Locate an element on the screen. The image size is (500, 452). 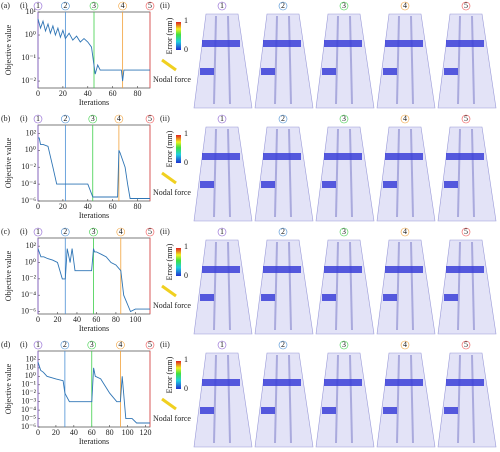
plot-frame is located at coordinates (94, 163).